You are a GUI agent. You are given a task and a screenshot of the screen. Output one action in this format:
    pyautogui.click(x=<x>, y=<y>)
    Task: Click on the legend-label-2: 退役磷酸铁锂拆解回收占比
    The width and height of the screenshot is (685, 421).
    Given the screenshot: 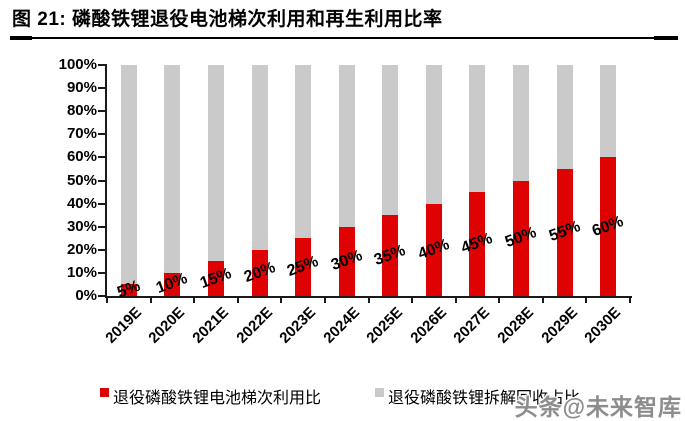 What is the action you would take?
    pyautogui.click(x=484, y=398)
    